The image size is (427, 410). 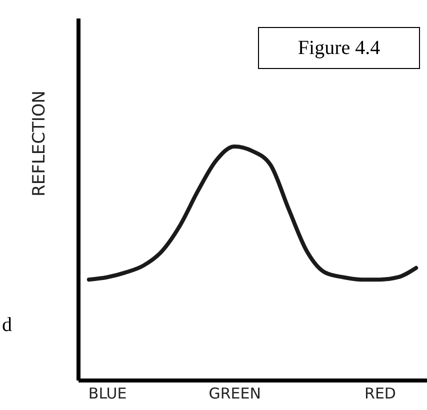 I want to click on x-tick-label: GREEN, so click(x=234, y=393).